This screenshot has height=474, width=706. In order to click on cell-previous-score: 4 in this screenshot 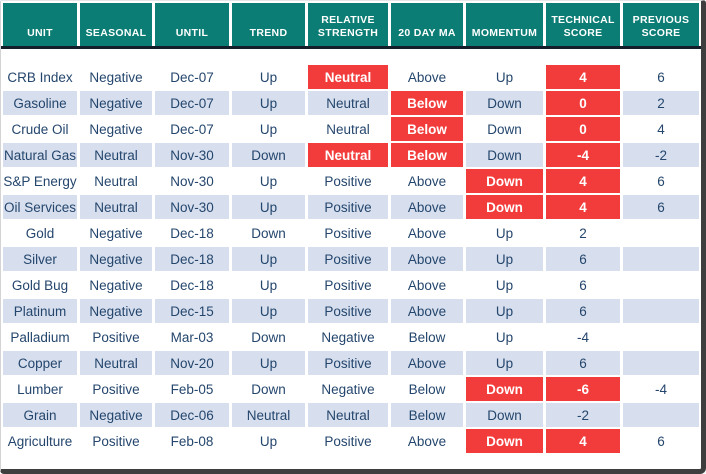, I will do `click(661, 129)`.